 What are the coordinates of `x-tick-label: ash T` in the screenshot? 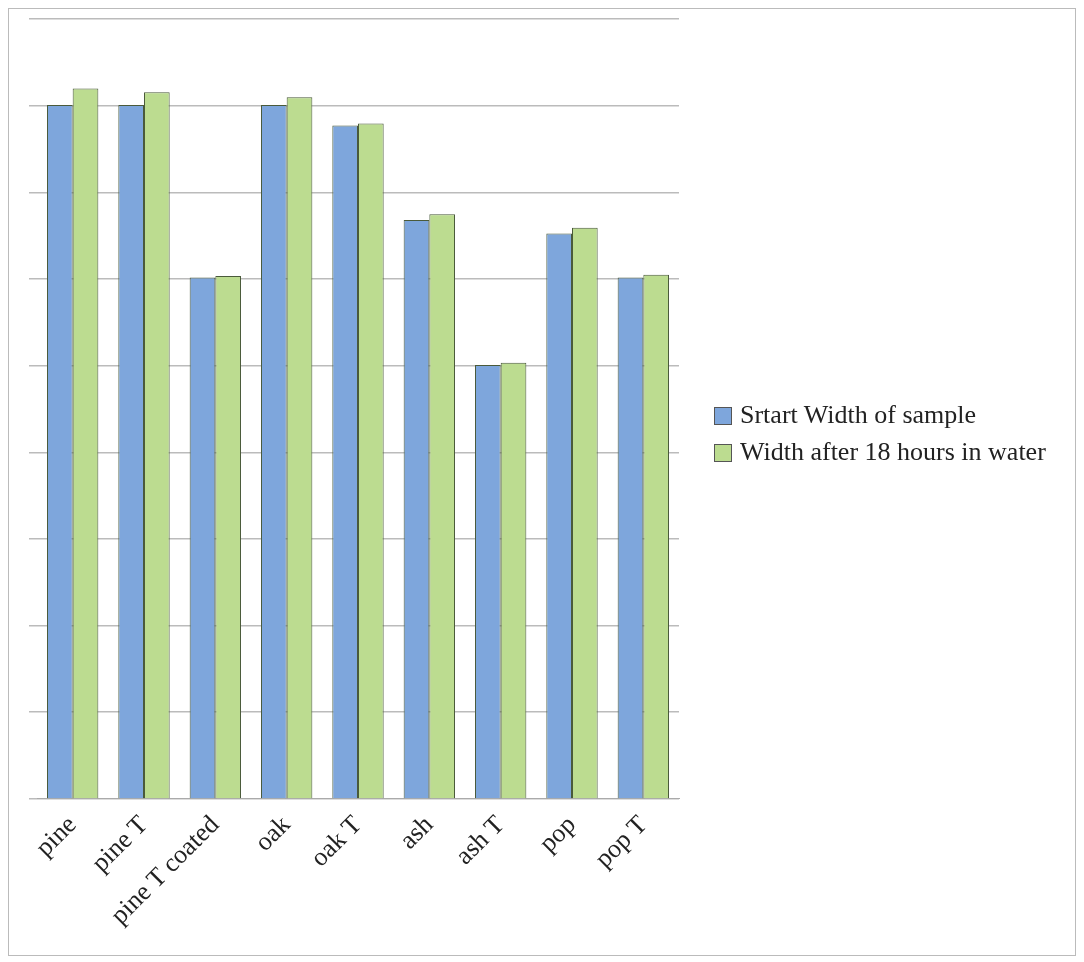 It's located at (479, 839).